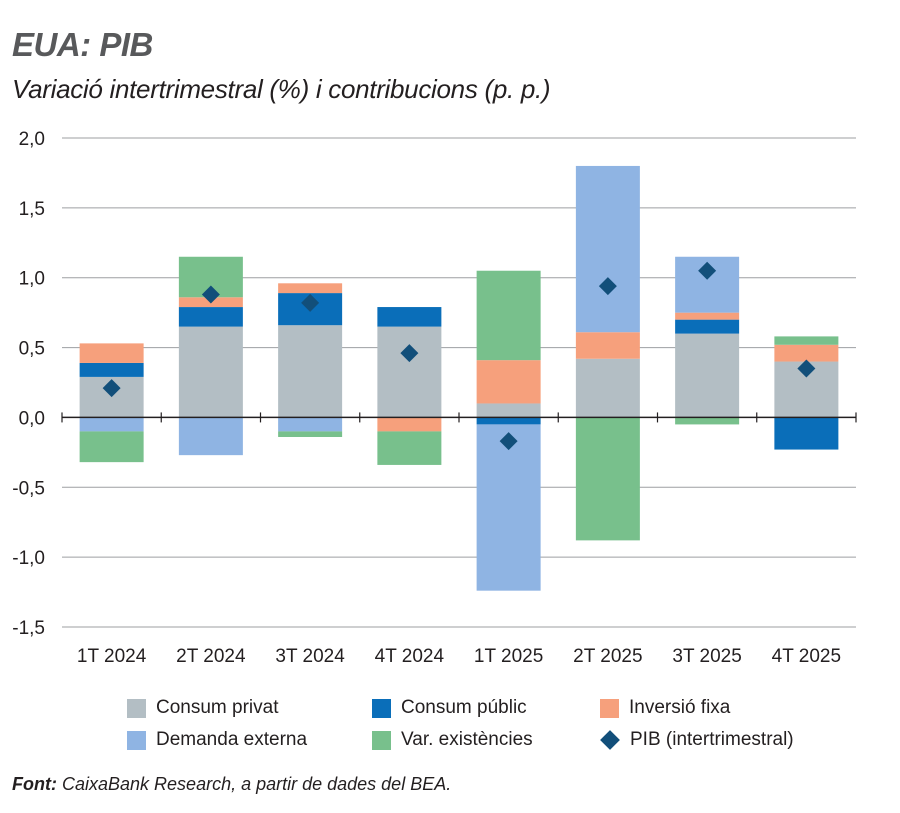 The image size is (900, 813). What do you see at coordinates (32, 209) in the screenshot?
I see `y-tick-label: 1,5` at bounding box center [32, 209].